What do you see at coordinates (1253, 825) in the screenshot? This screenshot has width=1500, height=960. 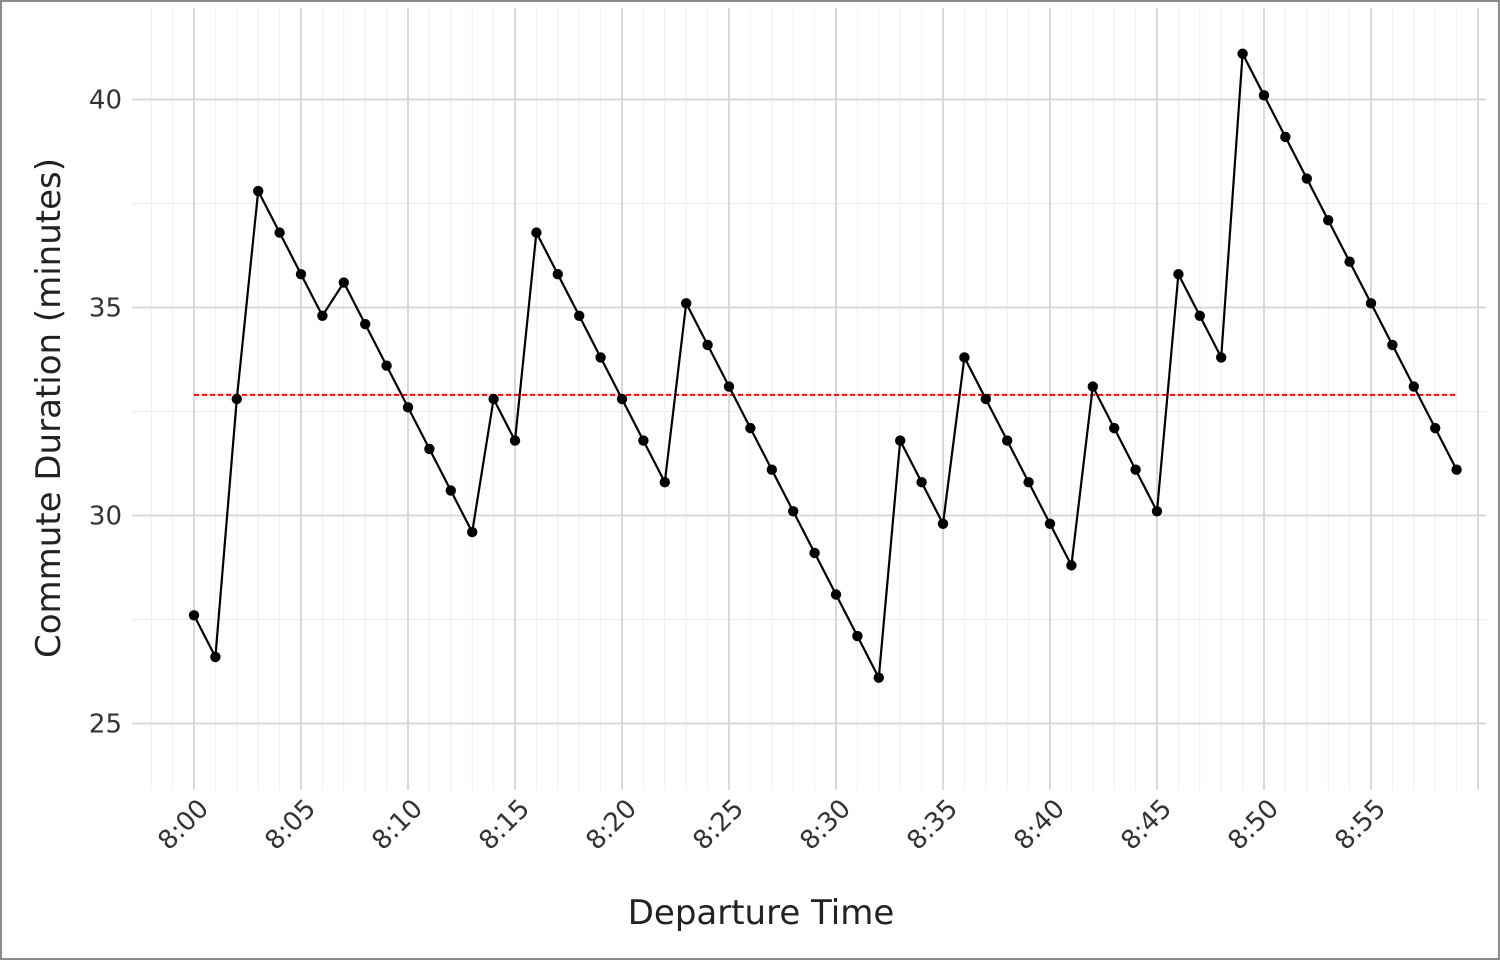 I see `x-tick-label: 8:50` at bounding box center [1253, 825].